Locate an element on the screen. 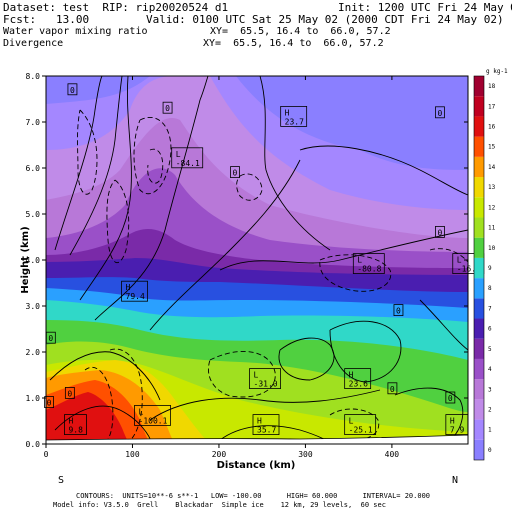  y-tick-label: 4.0 is located at coordinates (33, 260).